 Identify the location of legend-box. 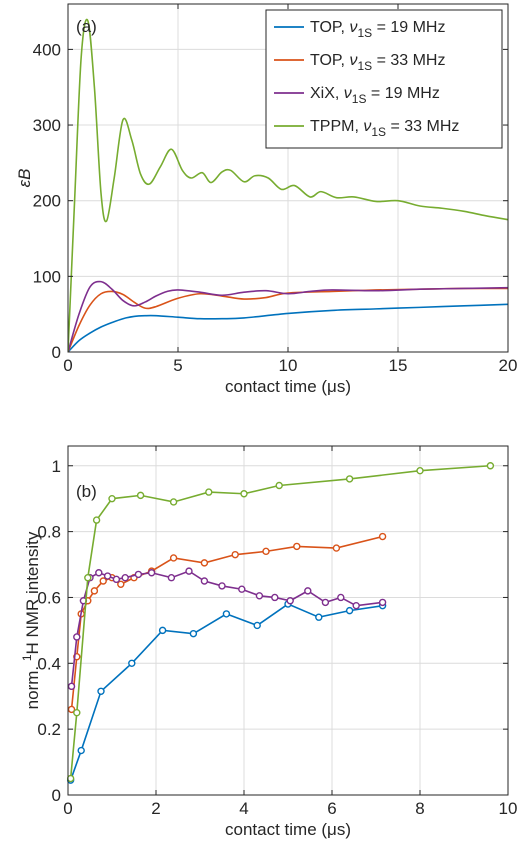
(384, 79).